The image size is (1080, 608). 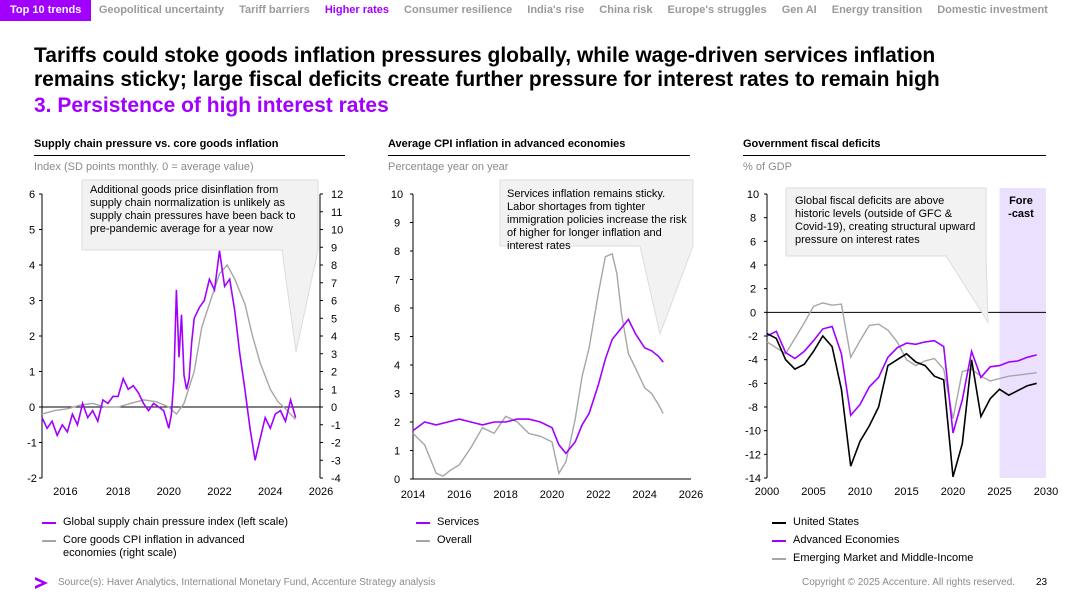 I want to click on legend-item: Services, so click(x=447, y=522).